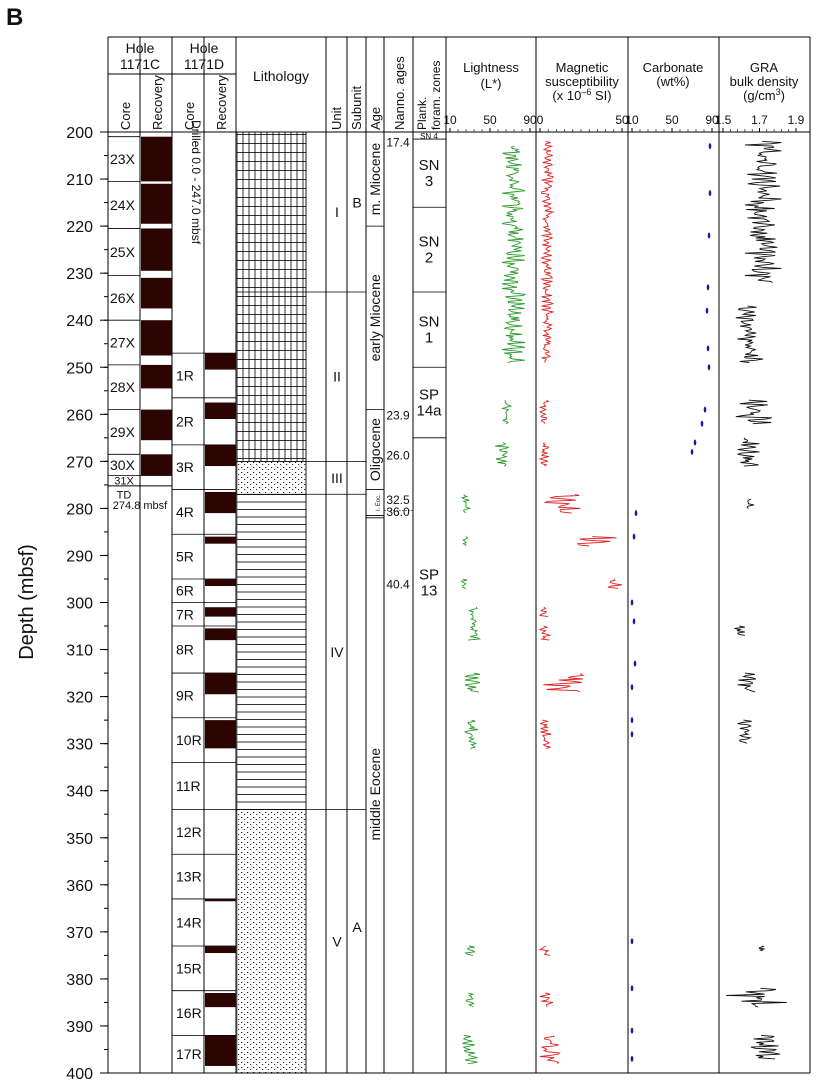 Image resolution: width=830 pixels, height=1091 pixels. I want to click on core-label: 13R, so click(189, 877).